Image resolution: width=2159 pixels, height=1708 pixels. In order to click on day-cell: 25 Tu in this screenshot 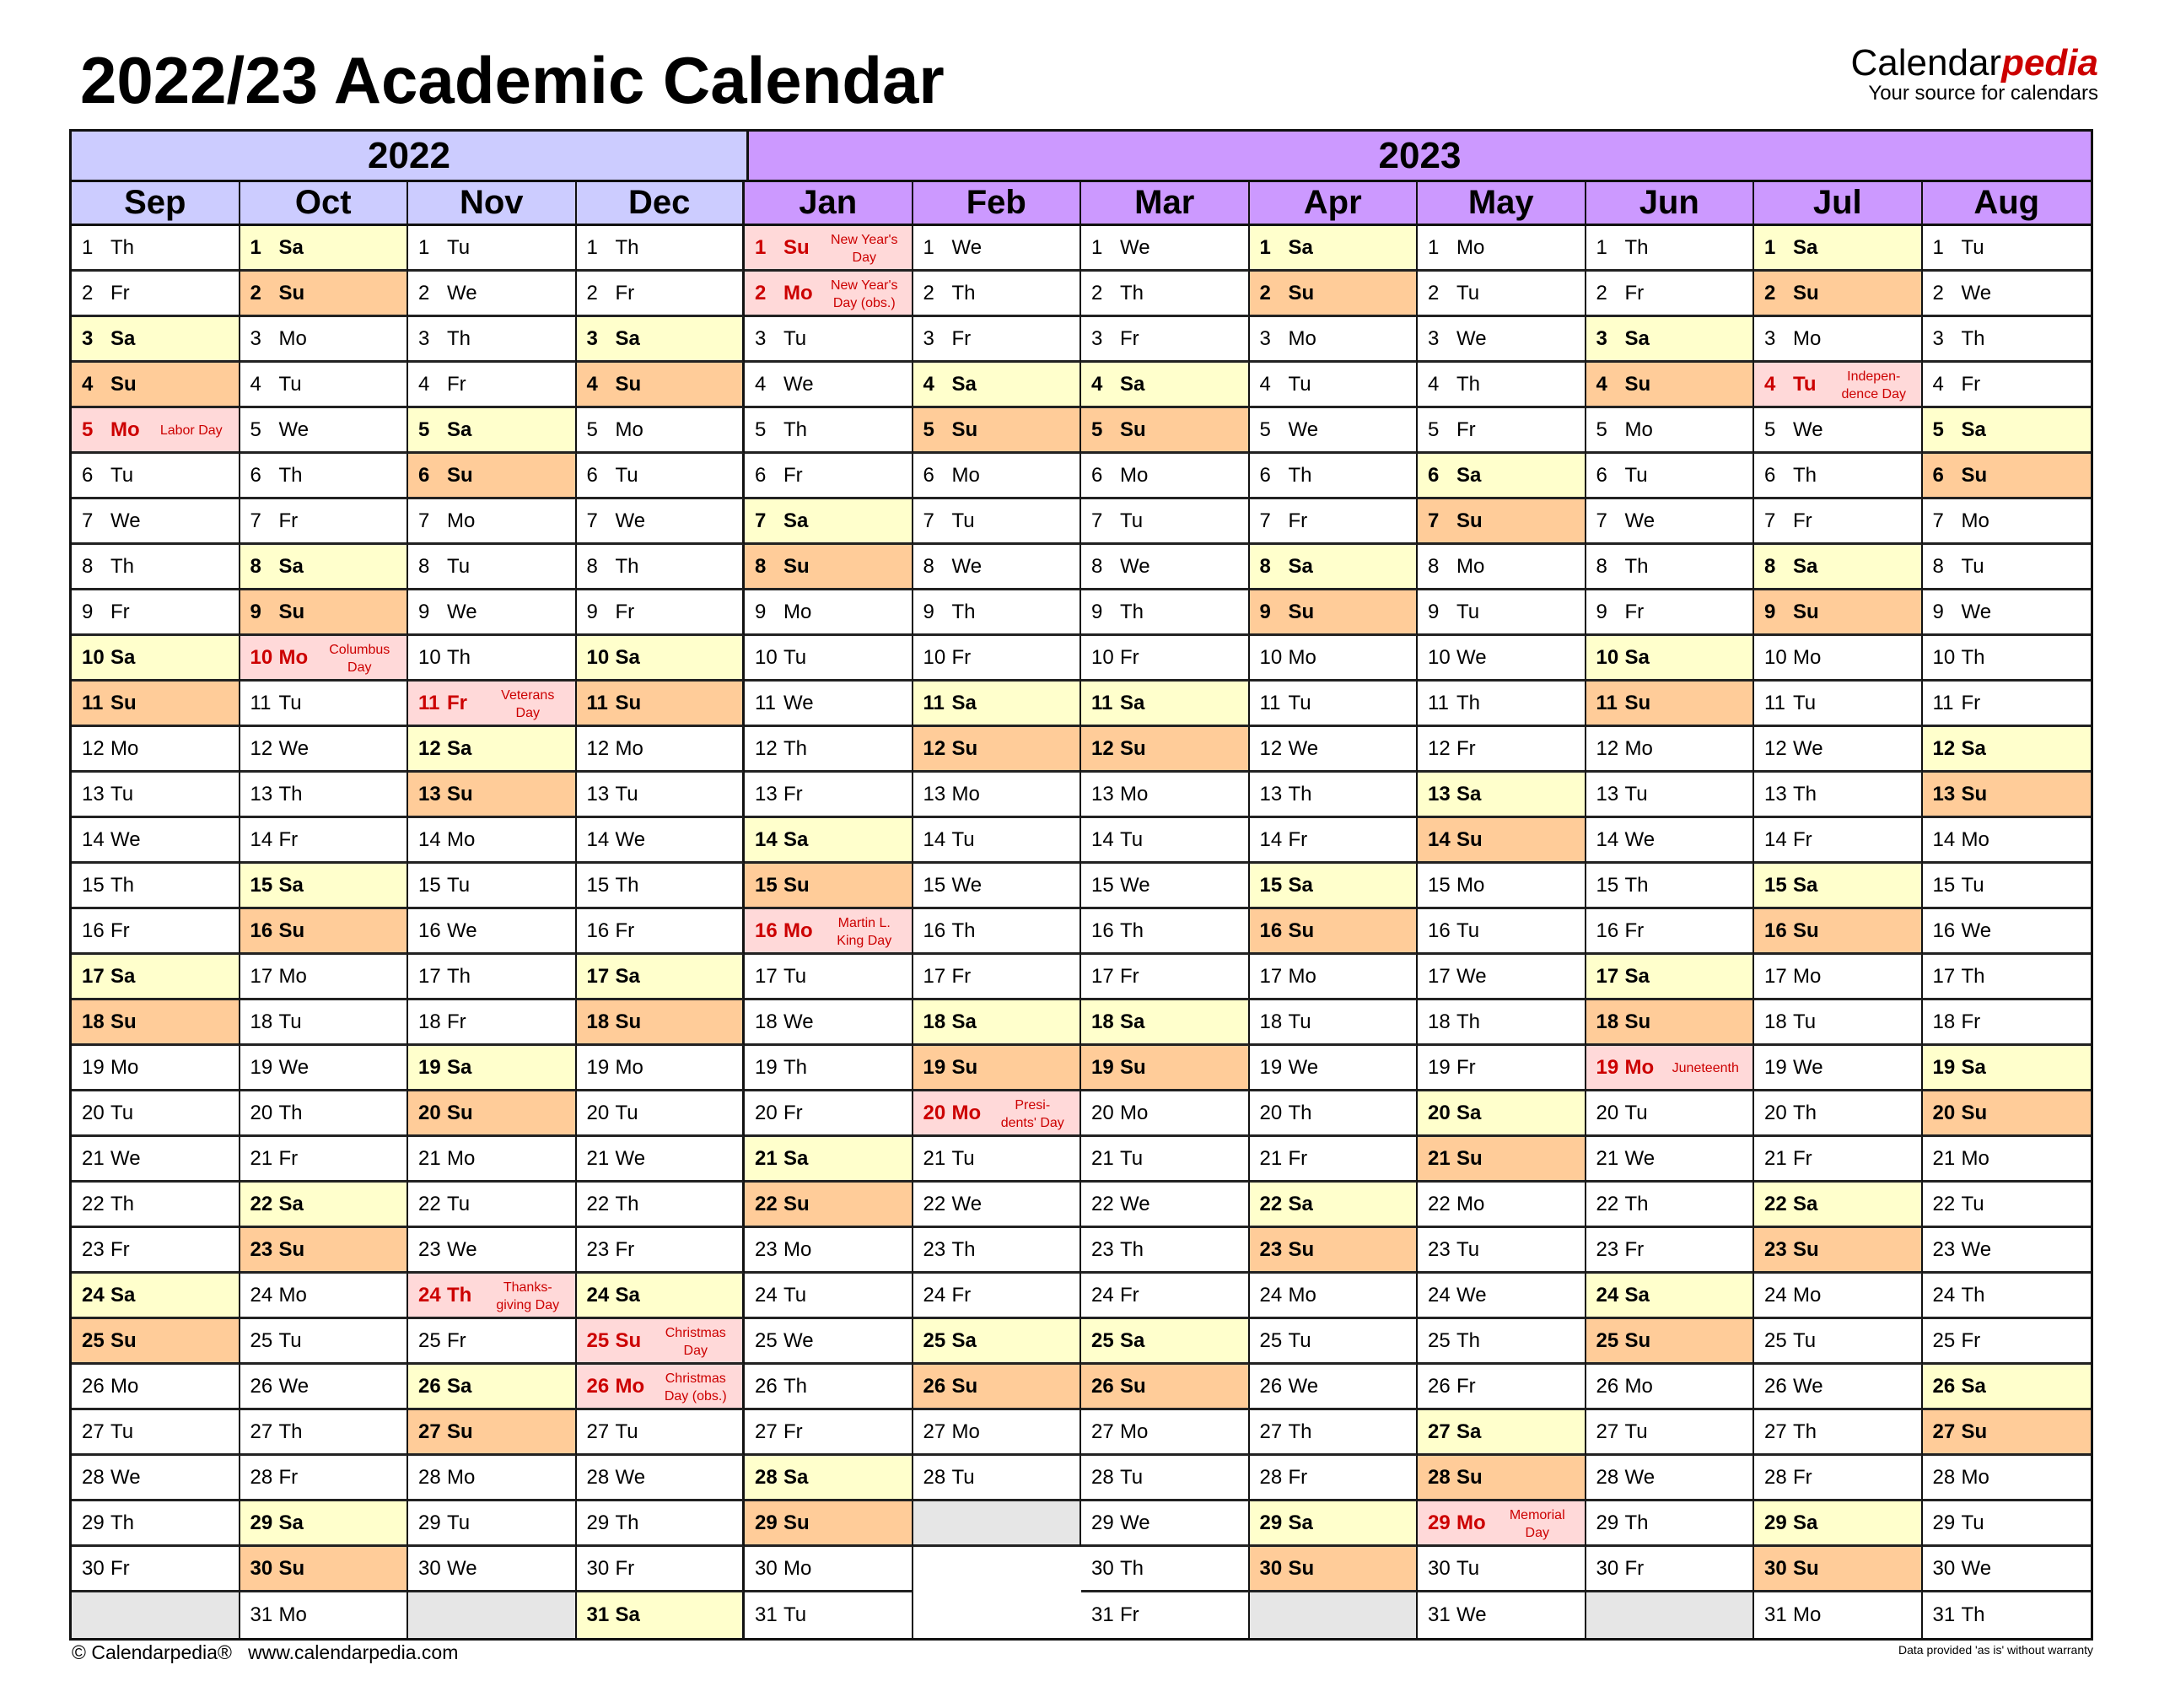, I will do `click(1839, 1342)`.